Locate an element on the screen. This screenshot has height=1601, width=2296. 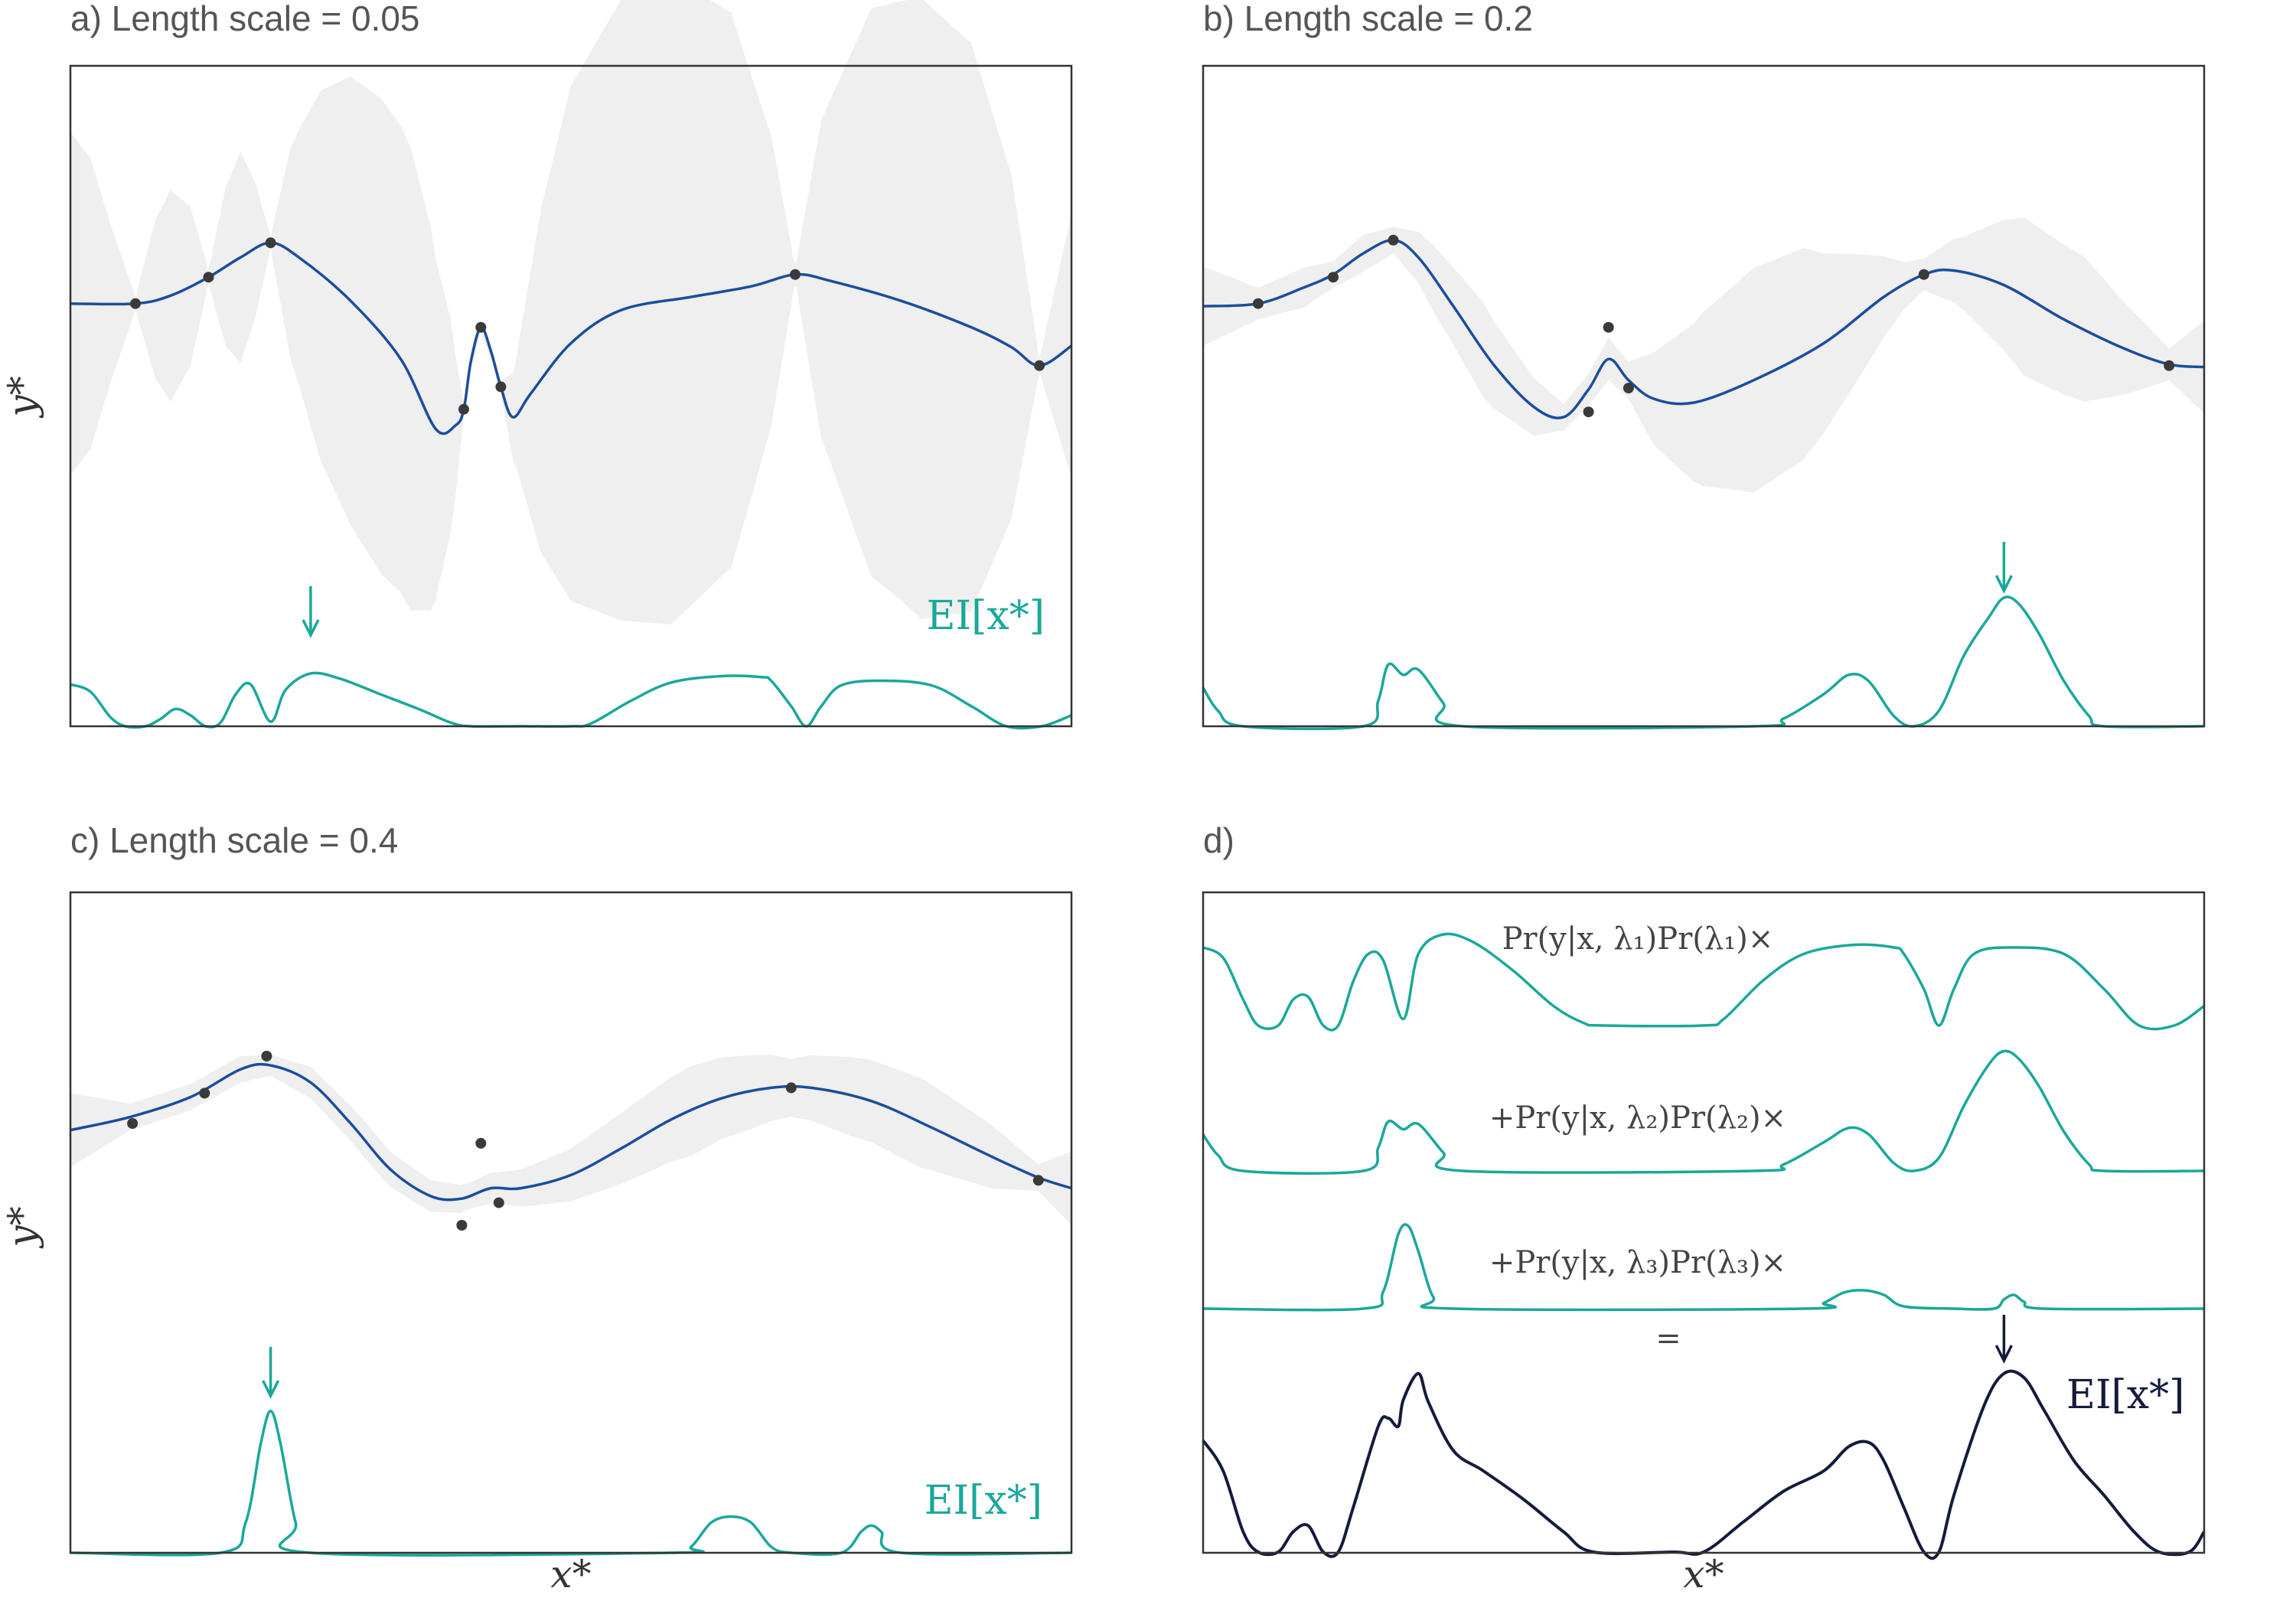
panel-b-max-arrow-head is located at coordinates (2003, 584).